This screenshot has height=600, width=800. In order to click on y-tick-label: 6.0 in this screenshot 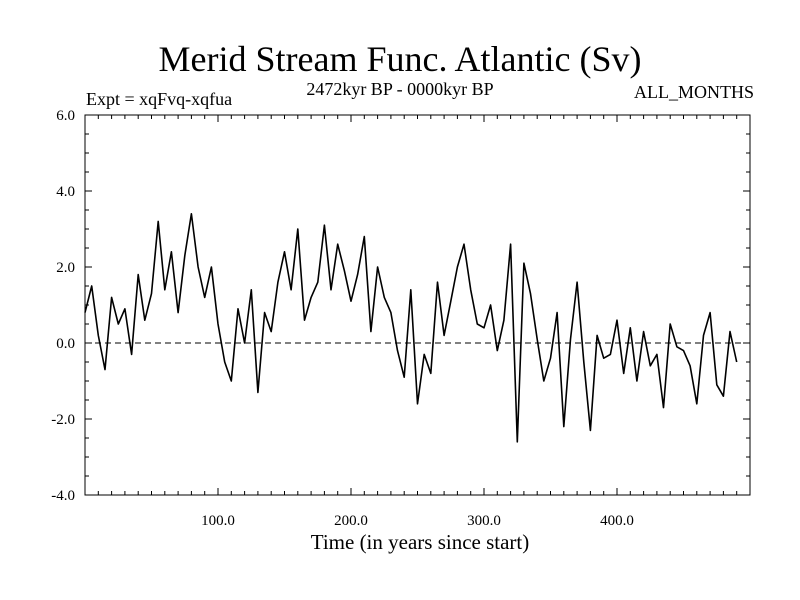, I will do `click(65, 116)`.